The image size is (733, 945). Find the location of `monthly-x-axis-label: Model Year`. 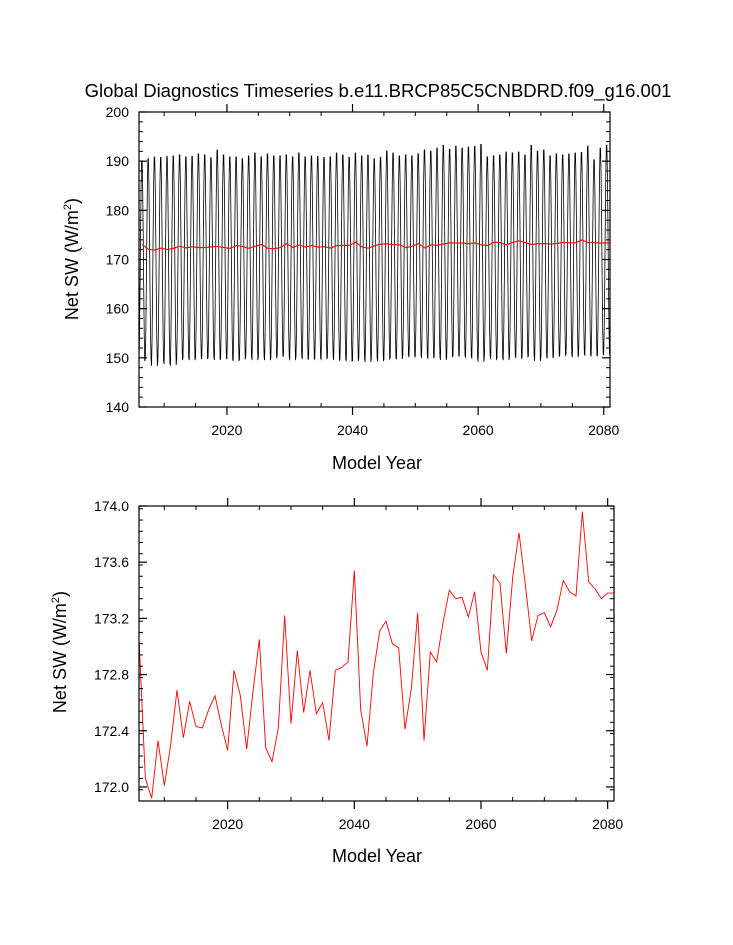

monthly-x-axis-label: Model Year is located at coordinates (377, 463).